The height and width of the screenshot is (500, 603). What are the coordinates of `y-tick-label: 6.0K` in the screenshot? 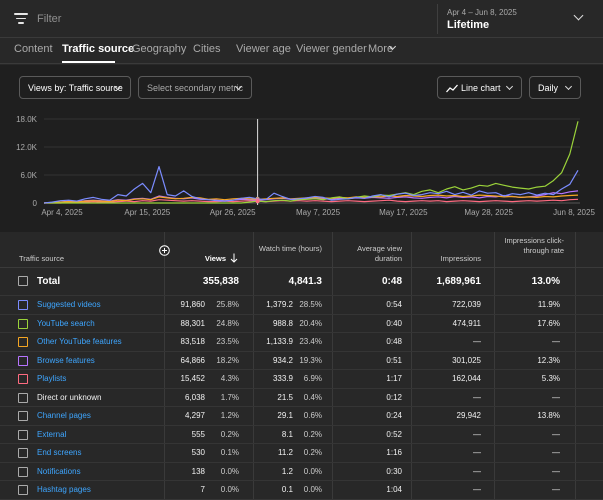 It's located at (29, 175).